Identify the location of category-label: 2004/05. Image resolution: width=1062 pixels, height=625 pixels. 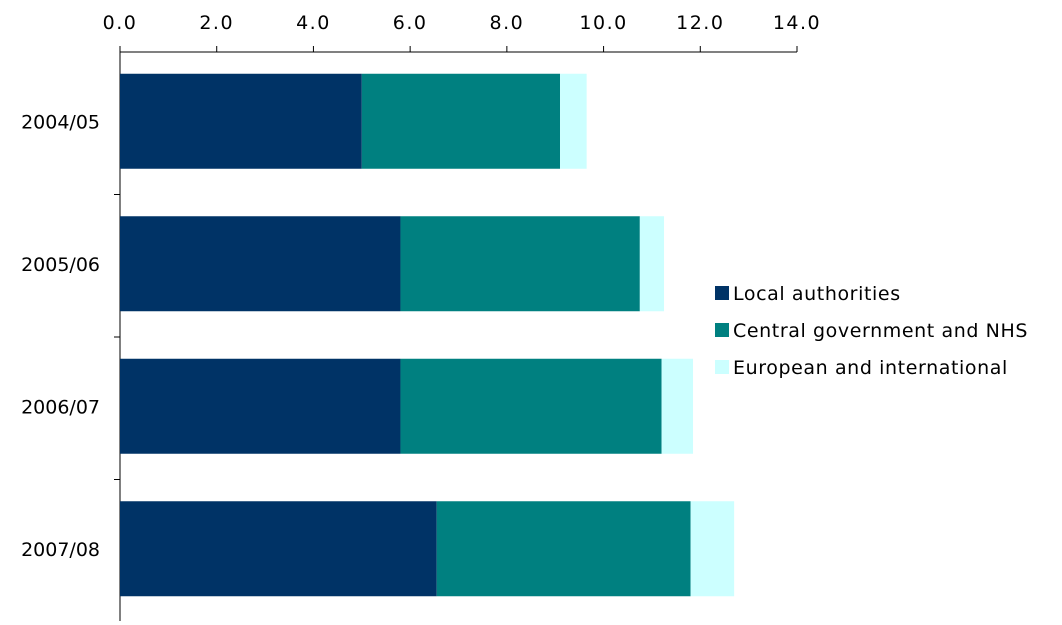
(60, 122).